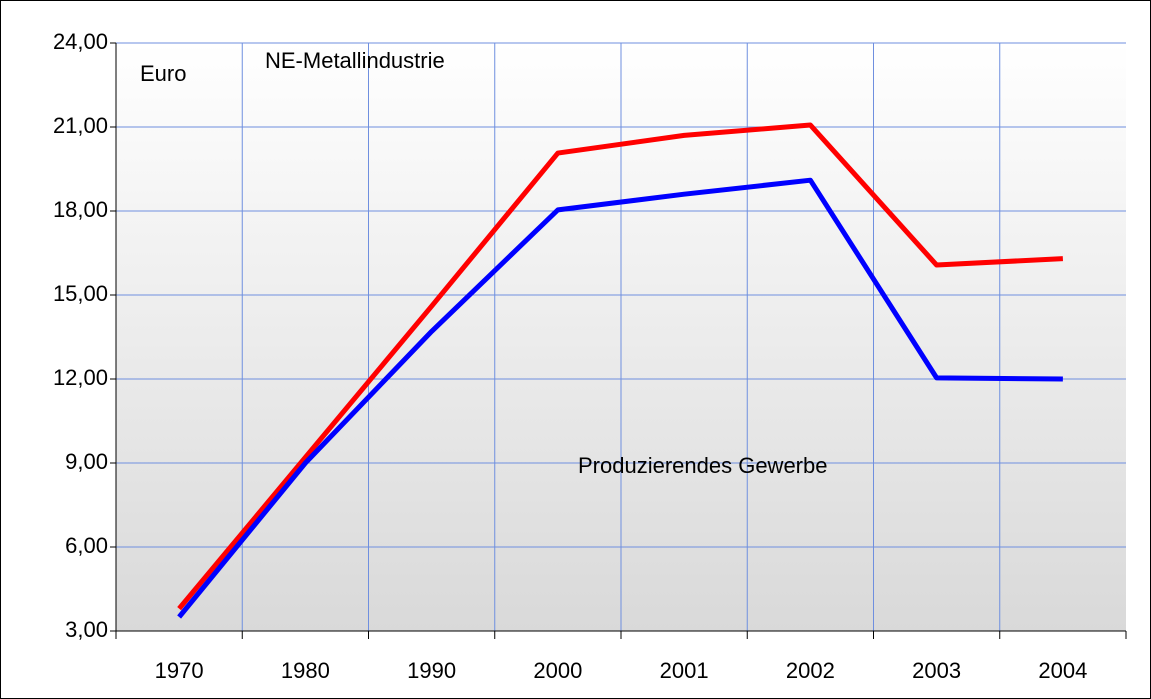 This screenshot has width=1151, height=699. I want to click on series-label: Produzierendes Gewerbe, so click(702, 465).